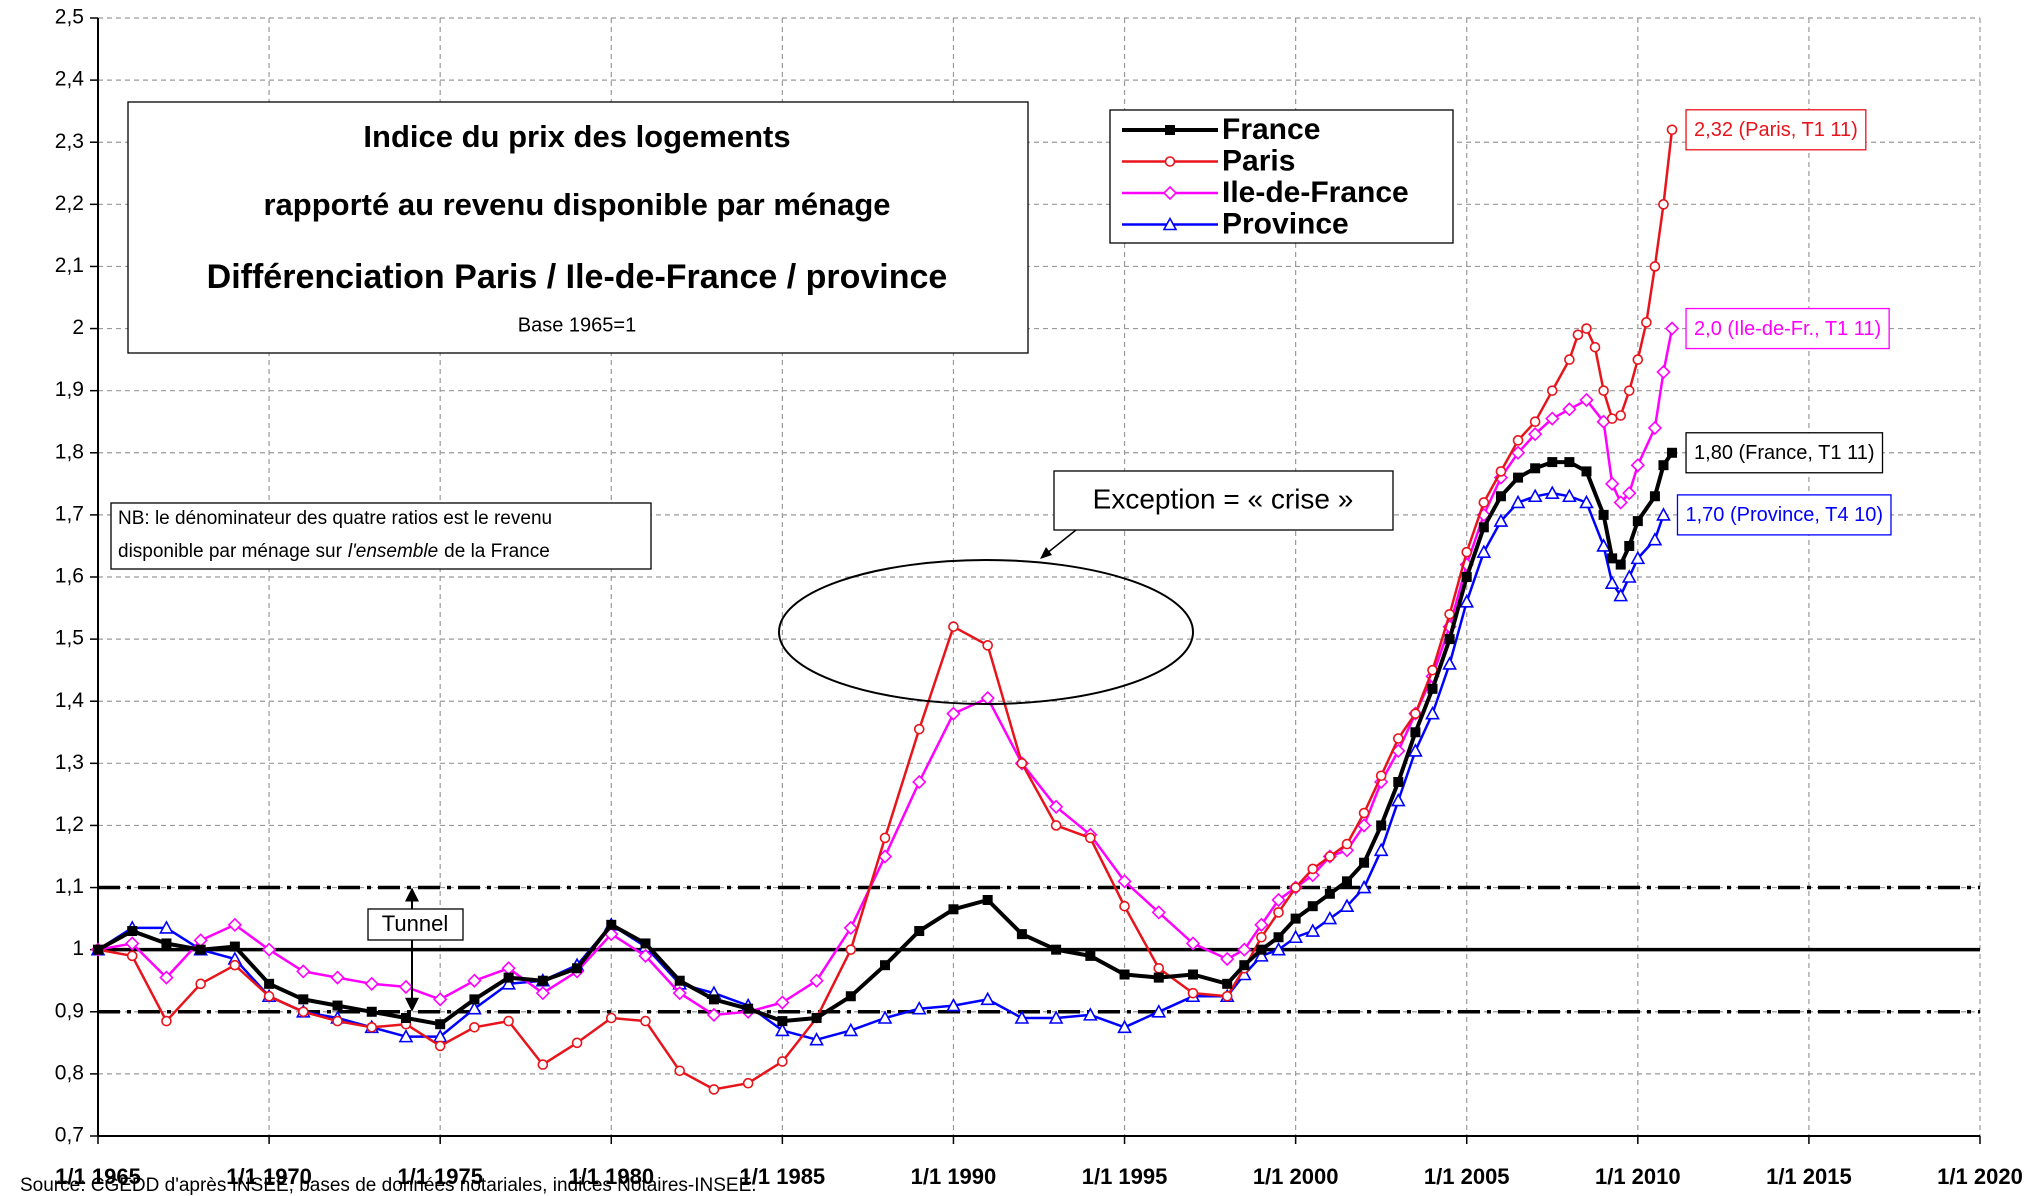 This screenshot has width=2036, height=1196. Describe the element at coordinates (69, 576) in the screenshot. I see `y-tick-label: 1,6` at that location.